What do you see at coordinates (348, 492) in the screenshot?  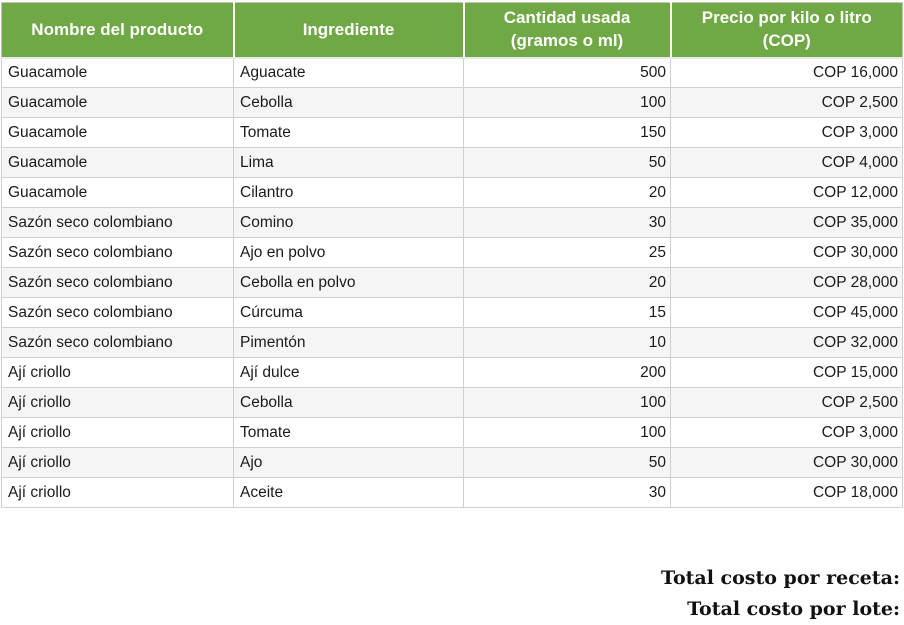 I see `cell-ingrediente: Aceite` at bounding box center [348, 492].